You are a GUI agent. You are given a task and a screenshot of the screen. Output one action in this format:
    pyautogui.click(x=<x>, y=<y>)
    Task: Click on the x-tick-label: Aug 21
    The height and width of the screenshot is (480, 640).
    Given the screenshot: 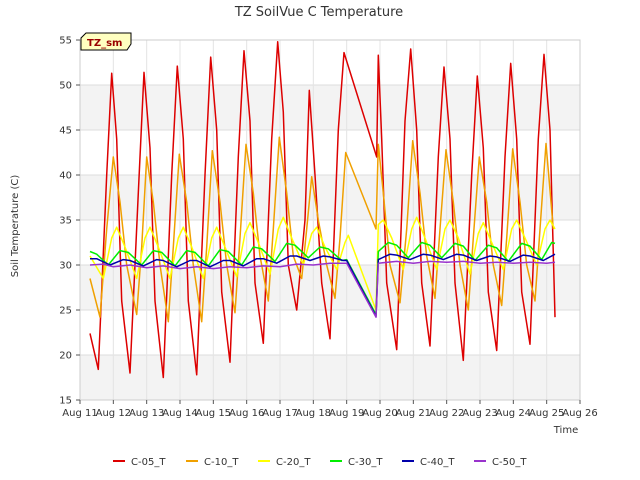 What is the action you would take?
    pyautogui.click(x=413, y=413)
    